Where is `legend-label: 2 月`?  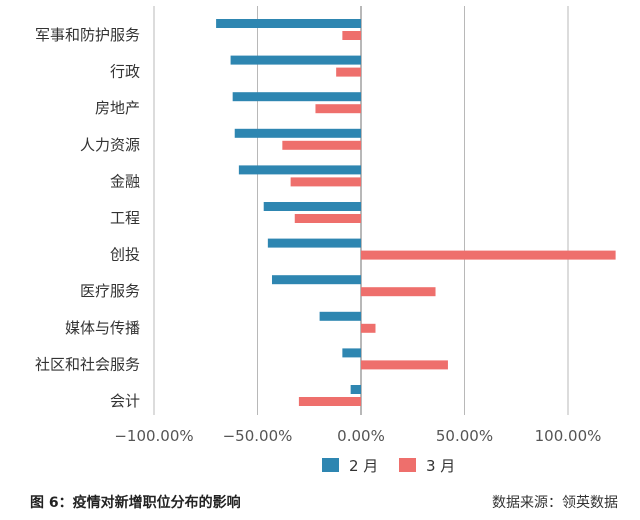
legend-label: 2 月 is located at coordinates (363, 466).